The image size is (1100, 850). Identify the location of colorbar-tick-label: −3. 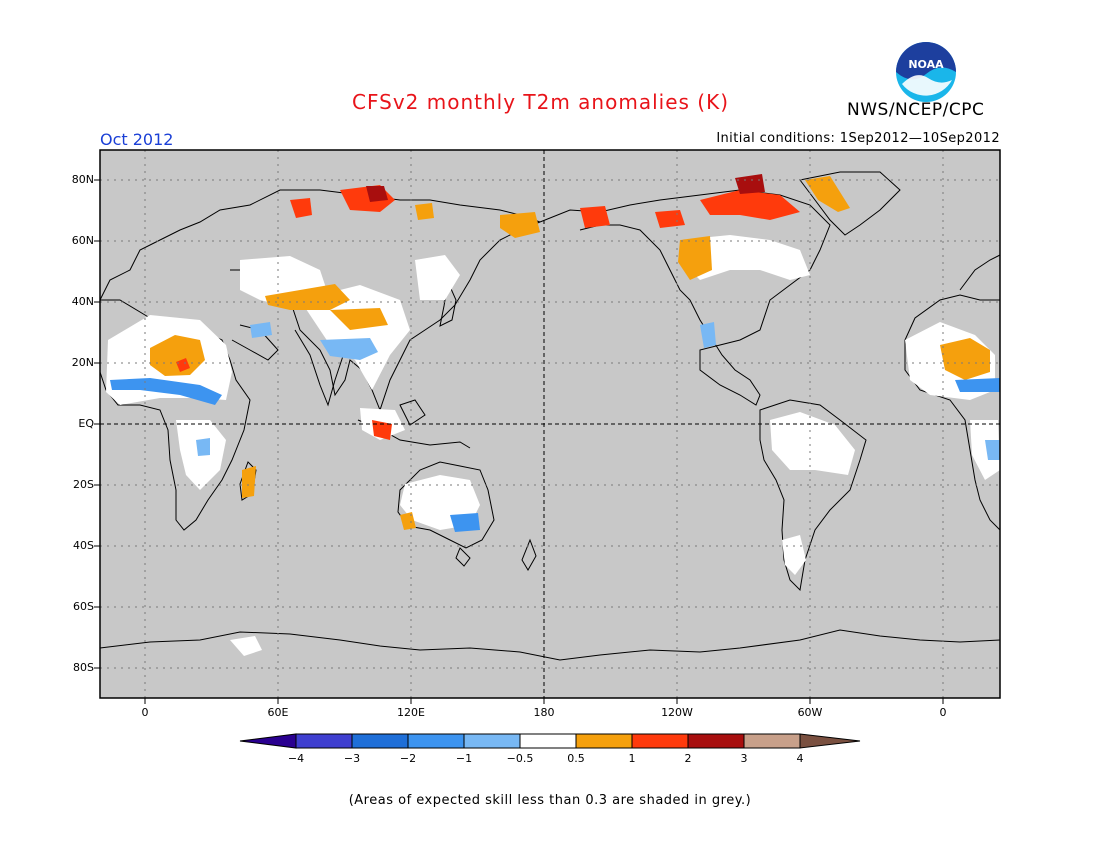
(352, 758).